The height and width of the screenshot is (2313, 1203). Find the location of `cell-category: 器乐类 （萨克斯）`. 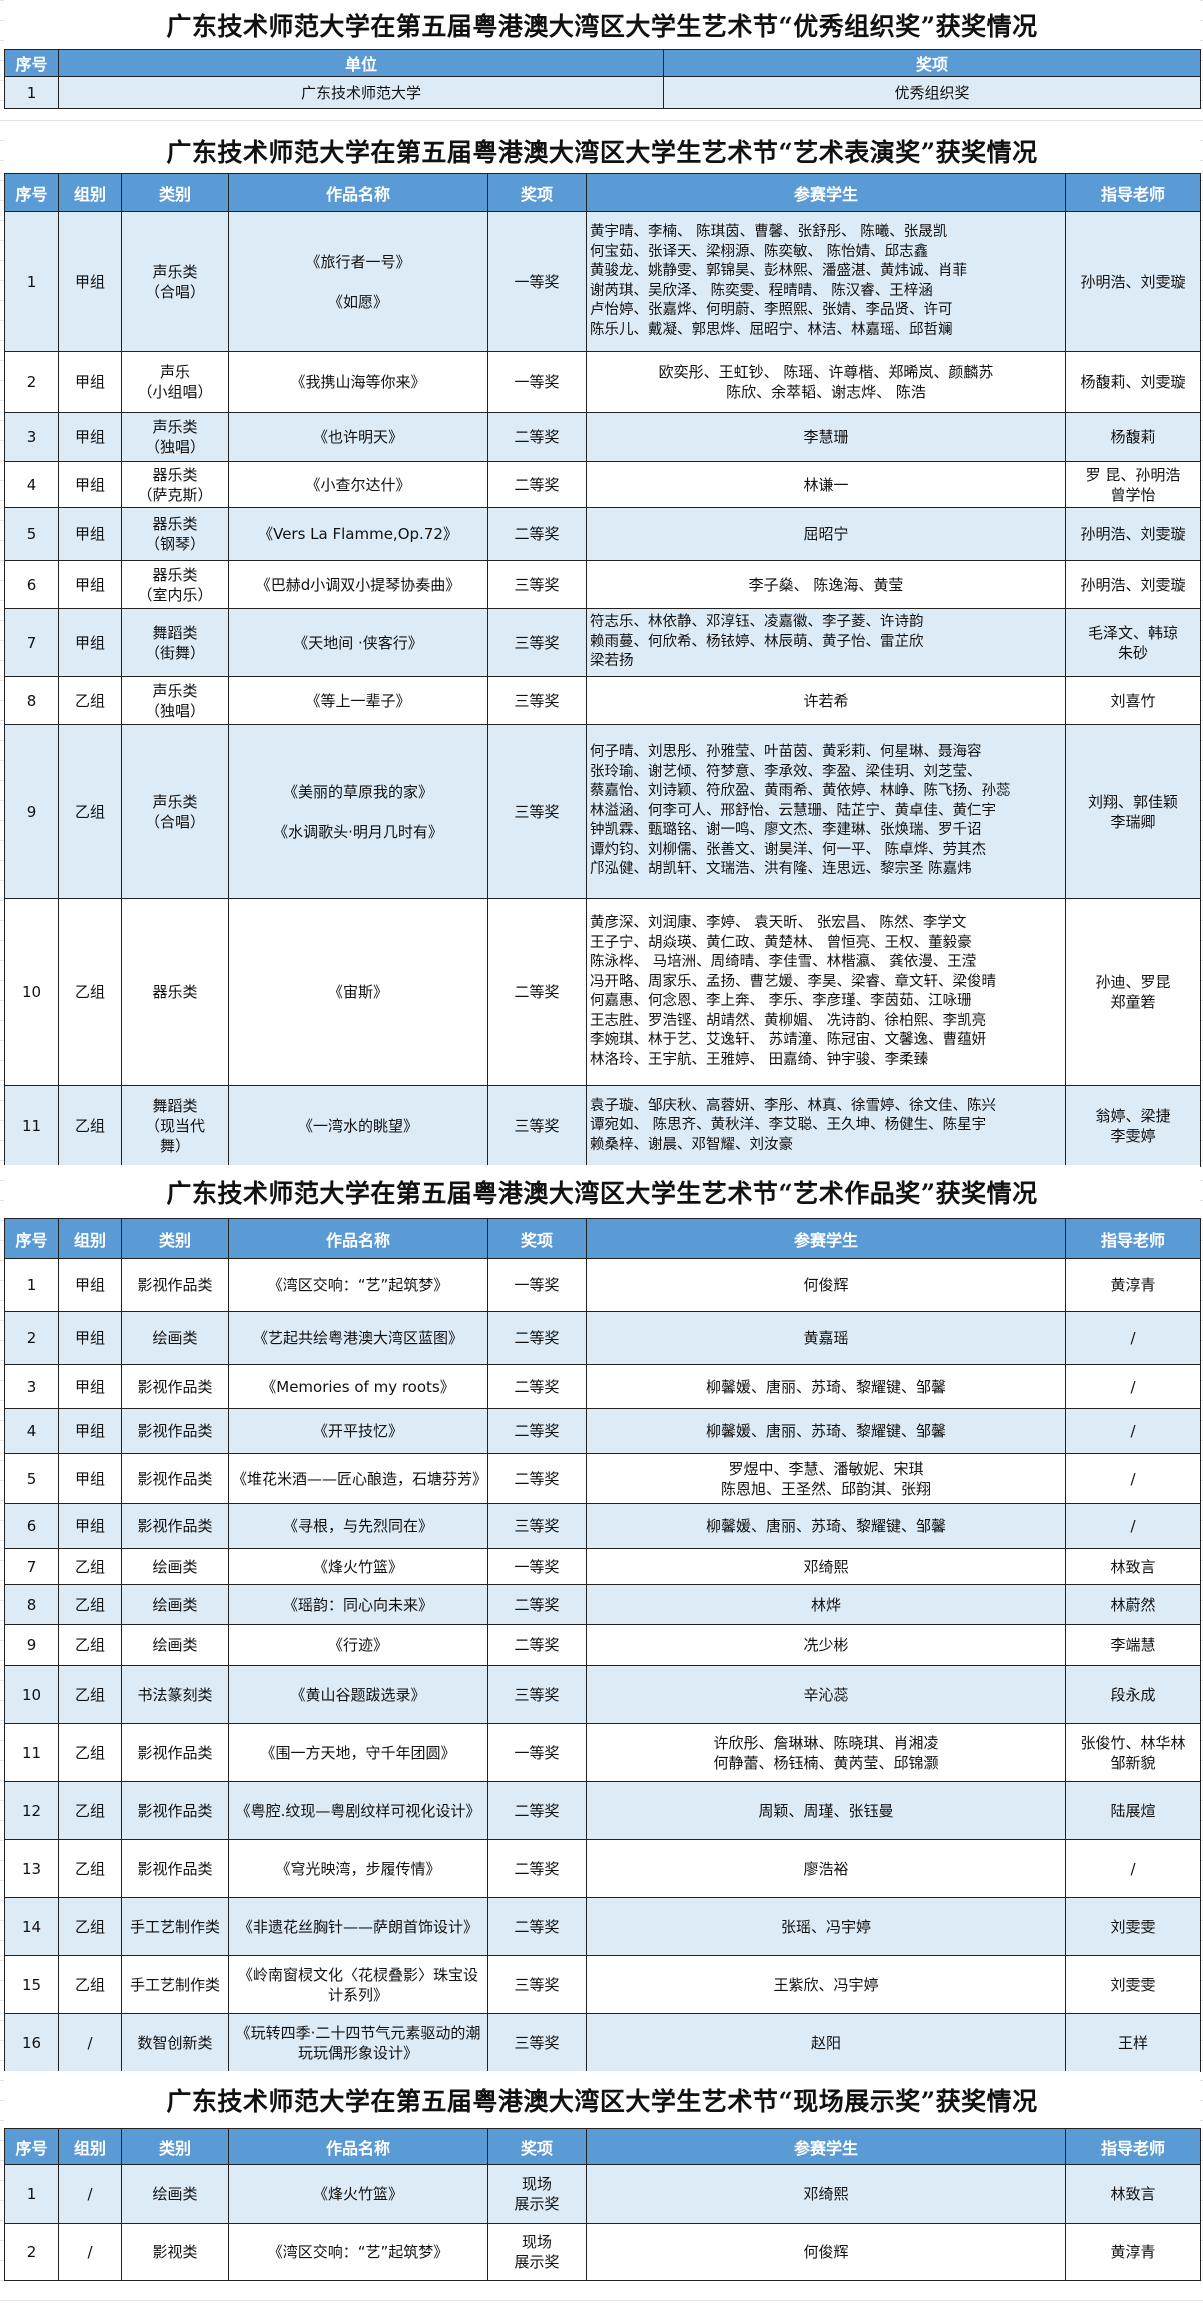

cell-category: 器乐类 （萨克斯） is located at coordinates (175, 484).